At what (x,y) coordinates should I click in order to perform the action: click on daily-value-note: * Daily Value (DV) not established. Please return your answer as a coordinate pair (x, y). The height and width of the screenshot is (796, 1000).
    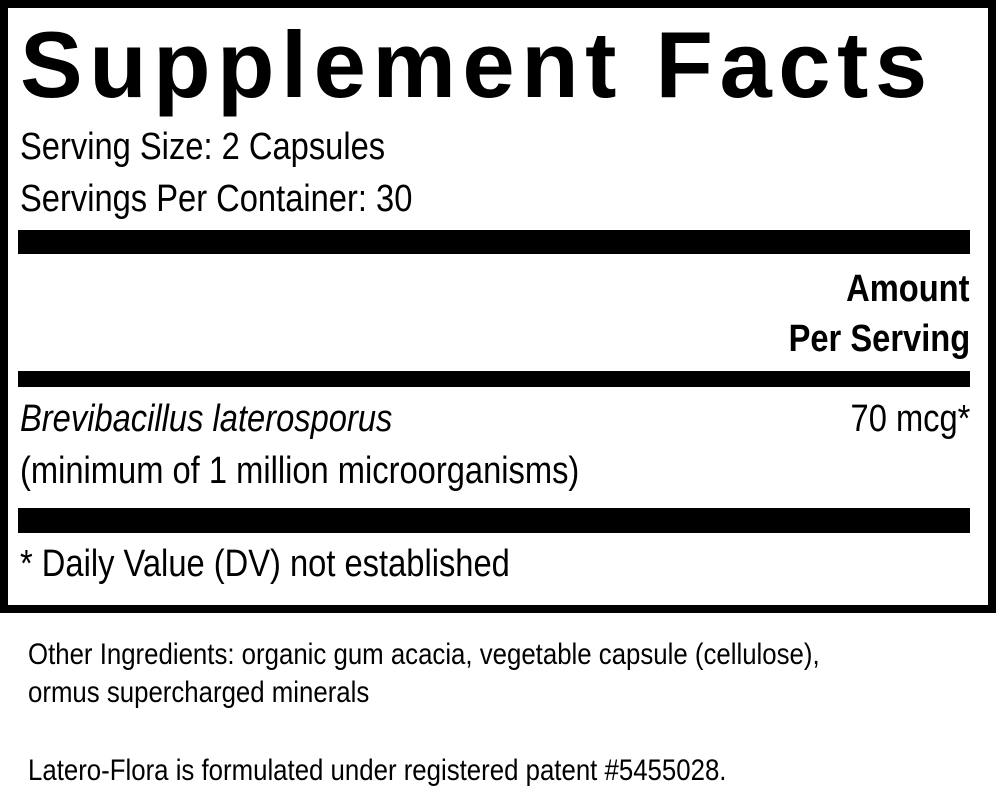
    Looking at the image, I should click on (265, 564).